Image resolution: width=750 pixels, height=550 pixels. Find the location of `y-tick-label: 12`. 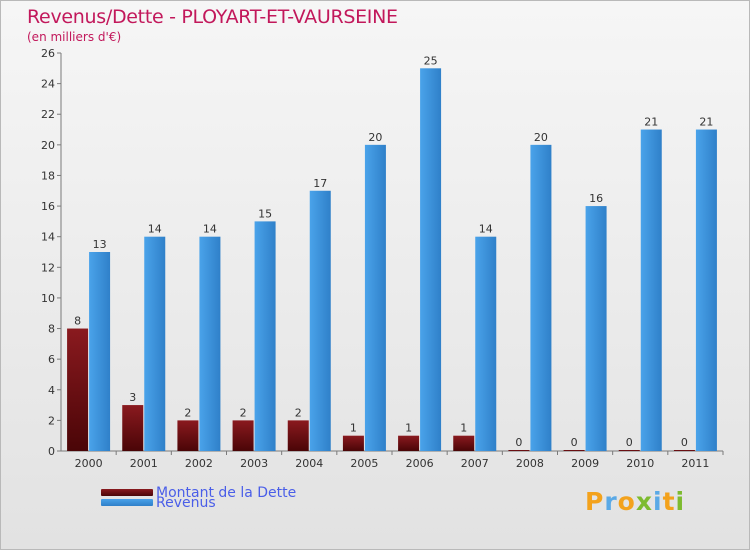

y-tick-label: 12 is located at coordinates (48, 267).